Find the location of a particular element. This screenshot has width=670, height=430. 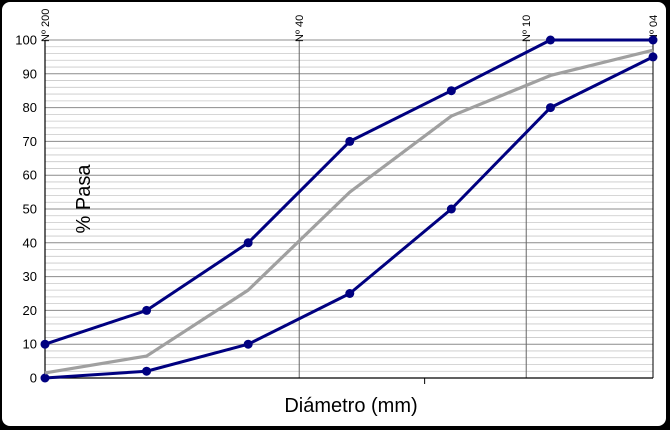

y-tick-label: 100 is located at coordinates (26, 40).